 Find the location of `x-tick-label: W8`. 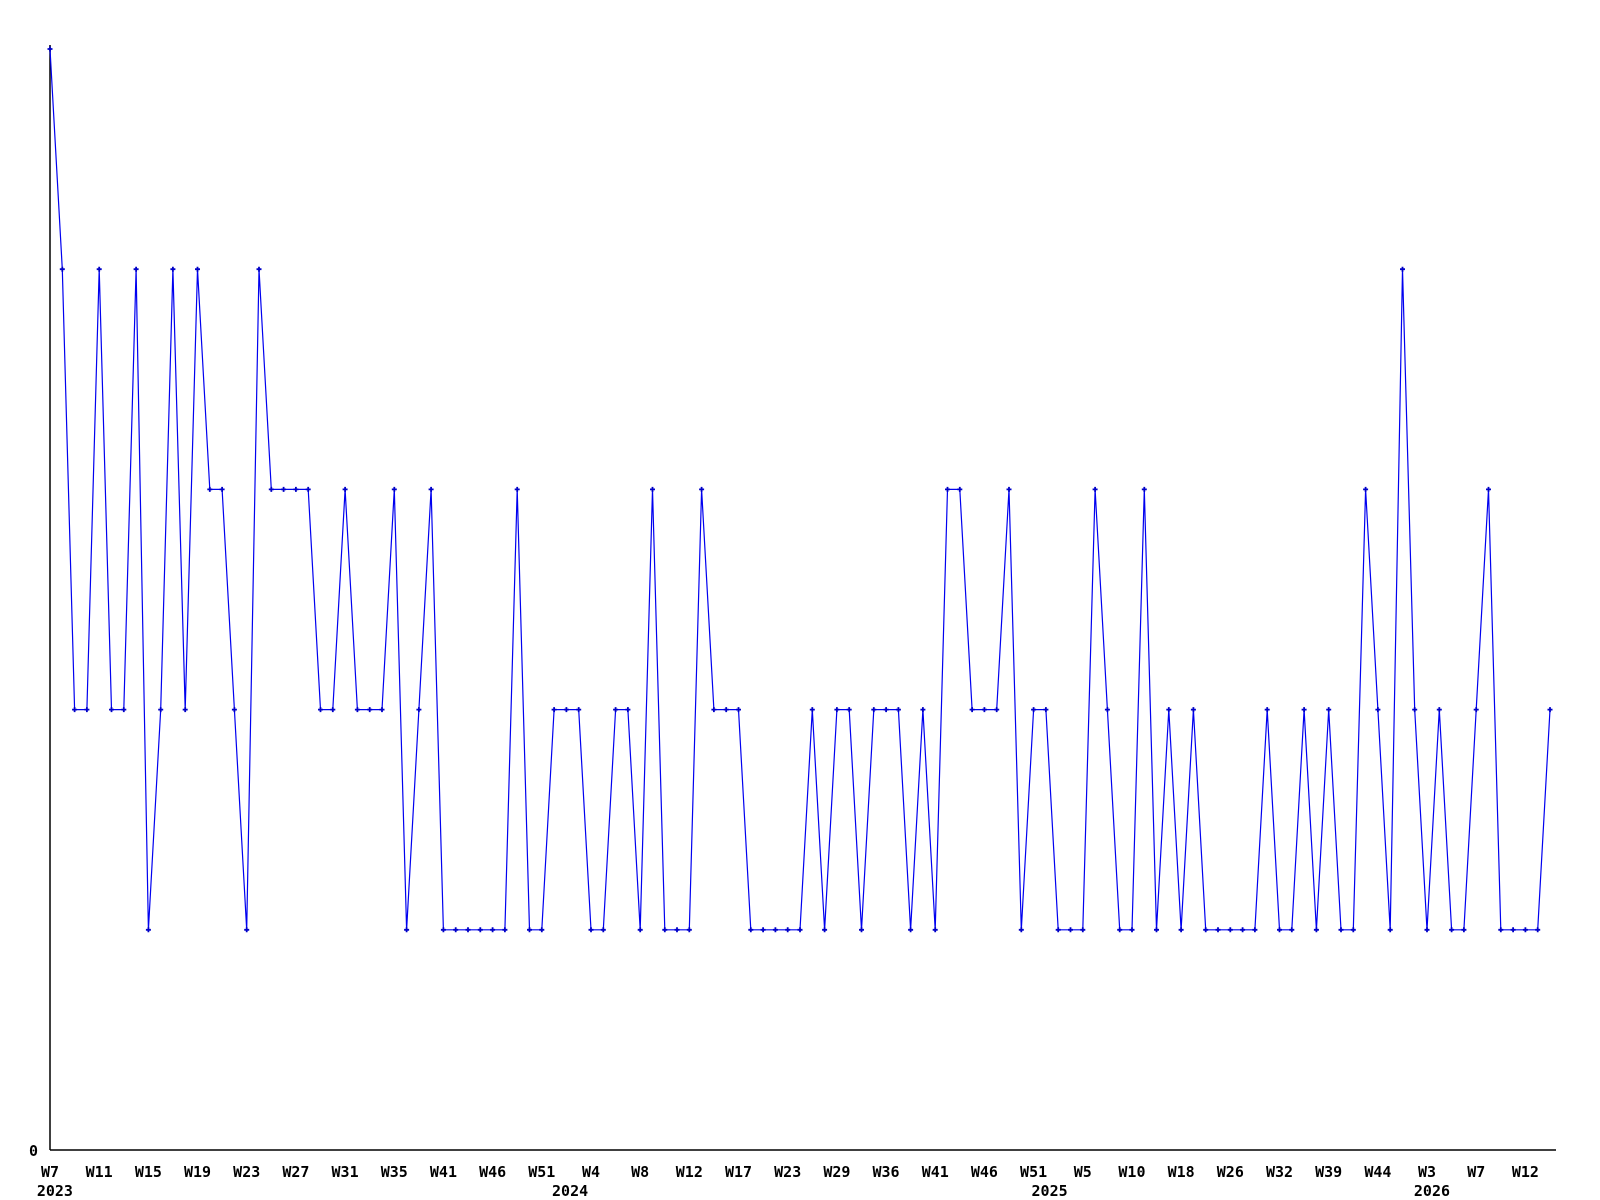

x-tick-label: W8 is located at coordinates (640, 1172).